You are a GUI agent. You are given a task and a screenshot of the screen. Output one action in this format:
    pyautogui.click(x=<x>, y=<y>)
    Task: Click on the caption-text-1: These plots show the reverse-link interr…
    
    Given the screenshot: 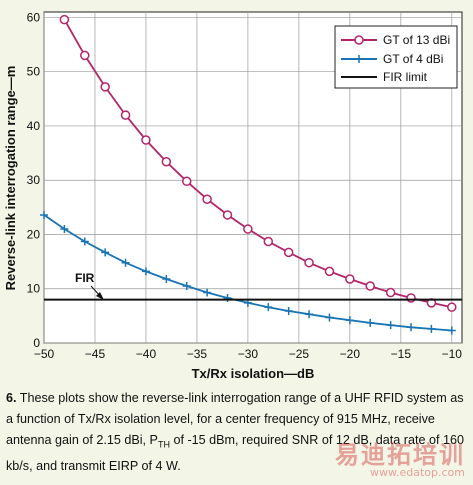 What is the action you would take?
    pyautogui.click(x=235, y=419)
    